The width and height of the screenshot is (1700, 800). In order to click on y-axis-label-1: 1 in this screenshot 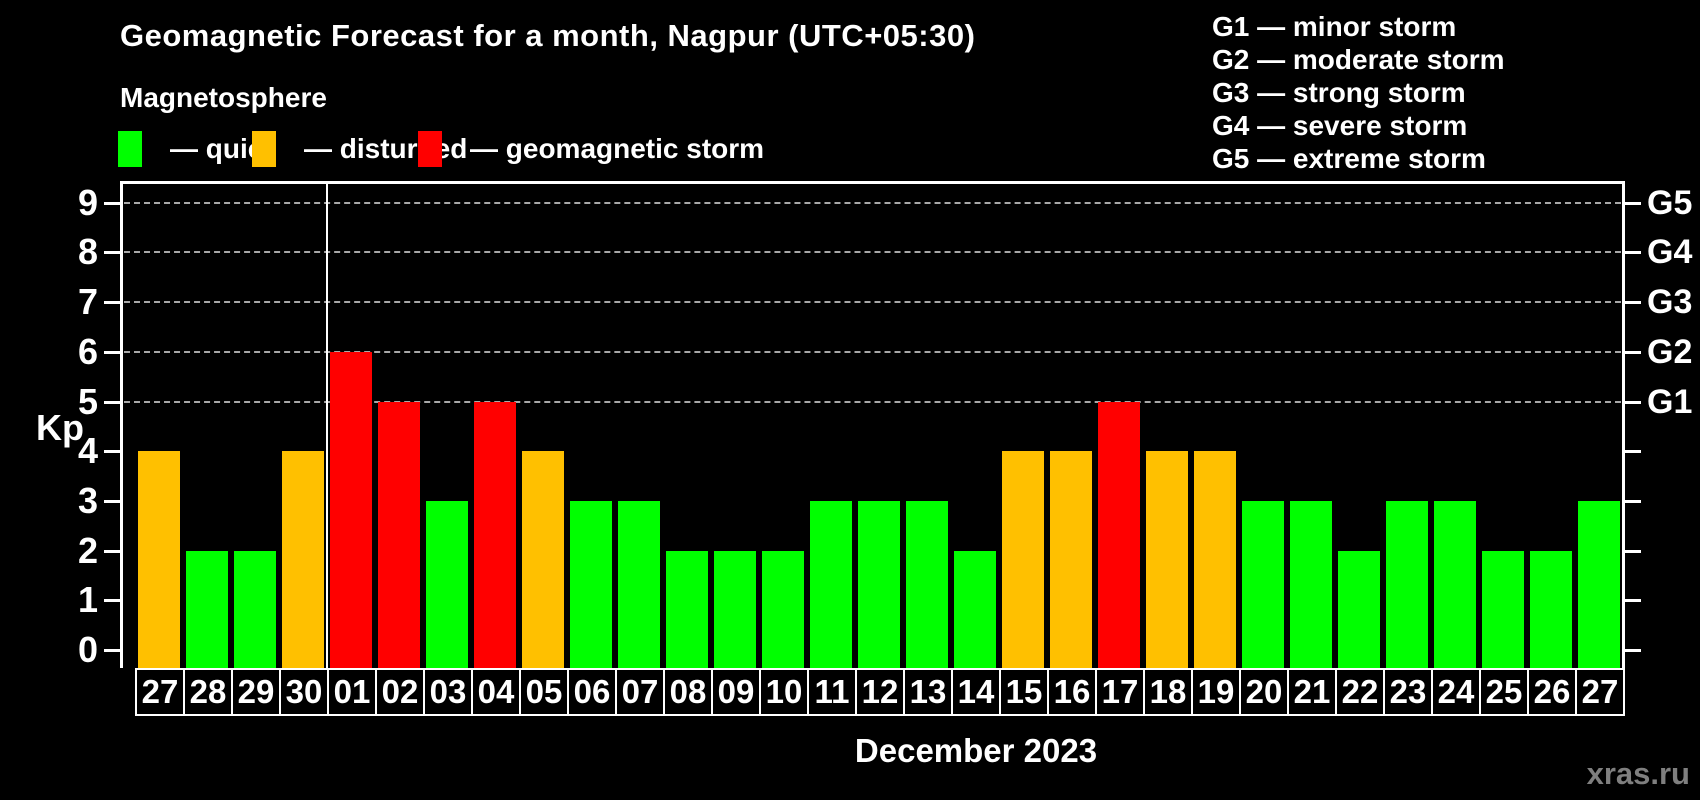, I will do `click(87, 600)`.